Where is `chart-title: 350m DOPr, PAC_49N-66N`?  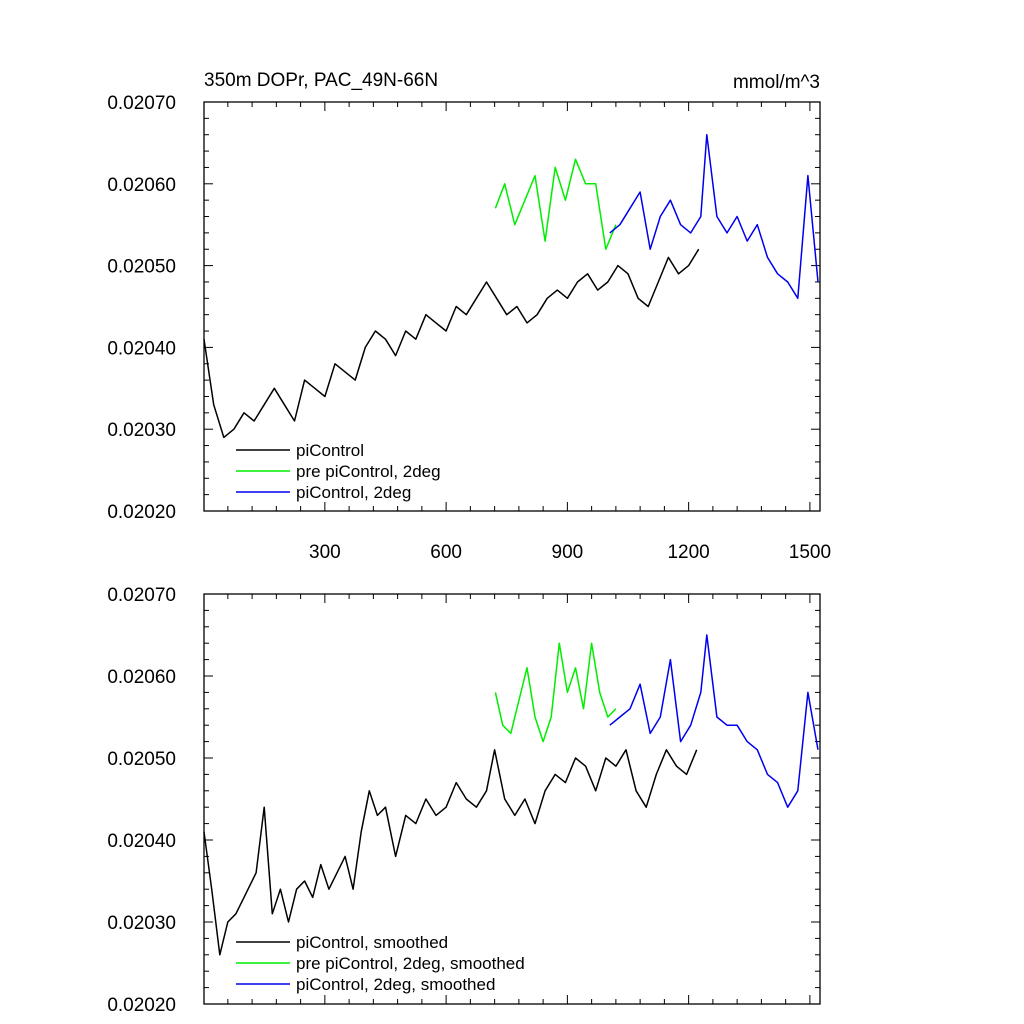
chart-title: 350m DOPr, PAC_49N-66N is located at coordinates (321, 80).